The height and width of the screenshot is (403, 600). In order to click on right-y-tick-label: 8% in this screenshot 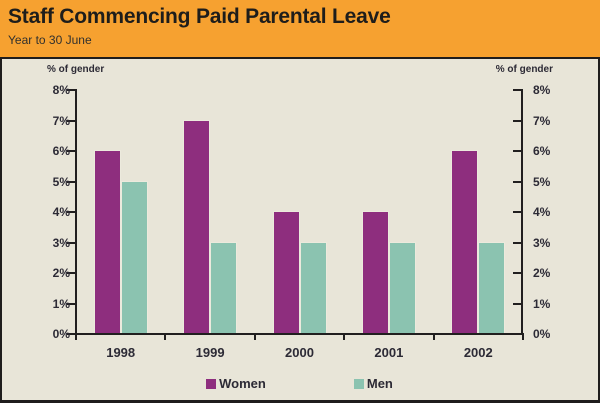, I will do `click(542, 90)`.